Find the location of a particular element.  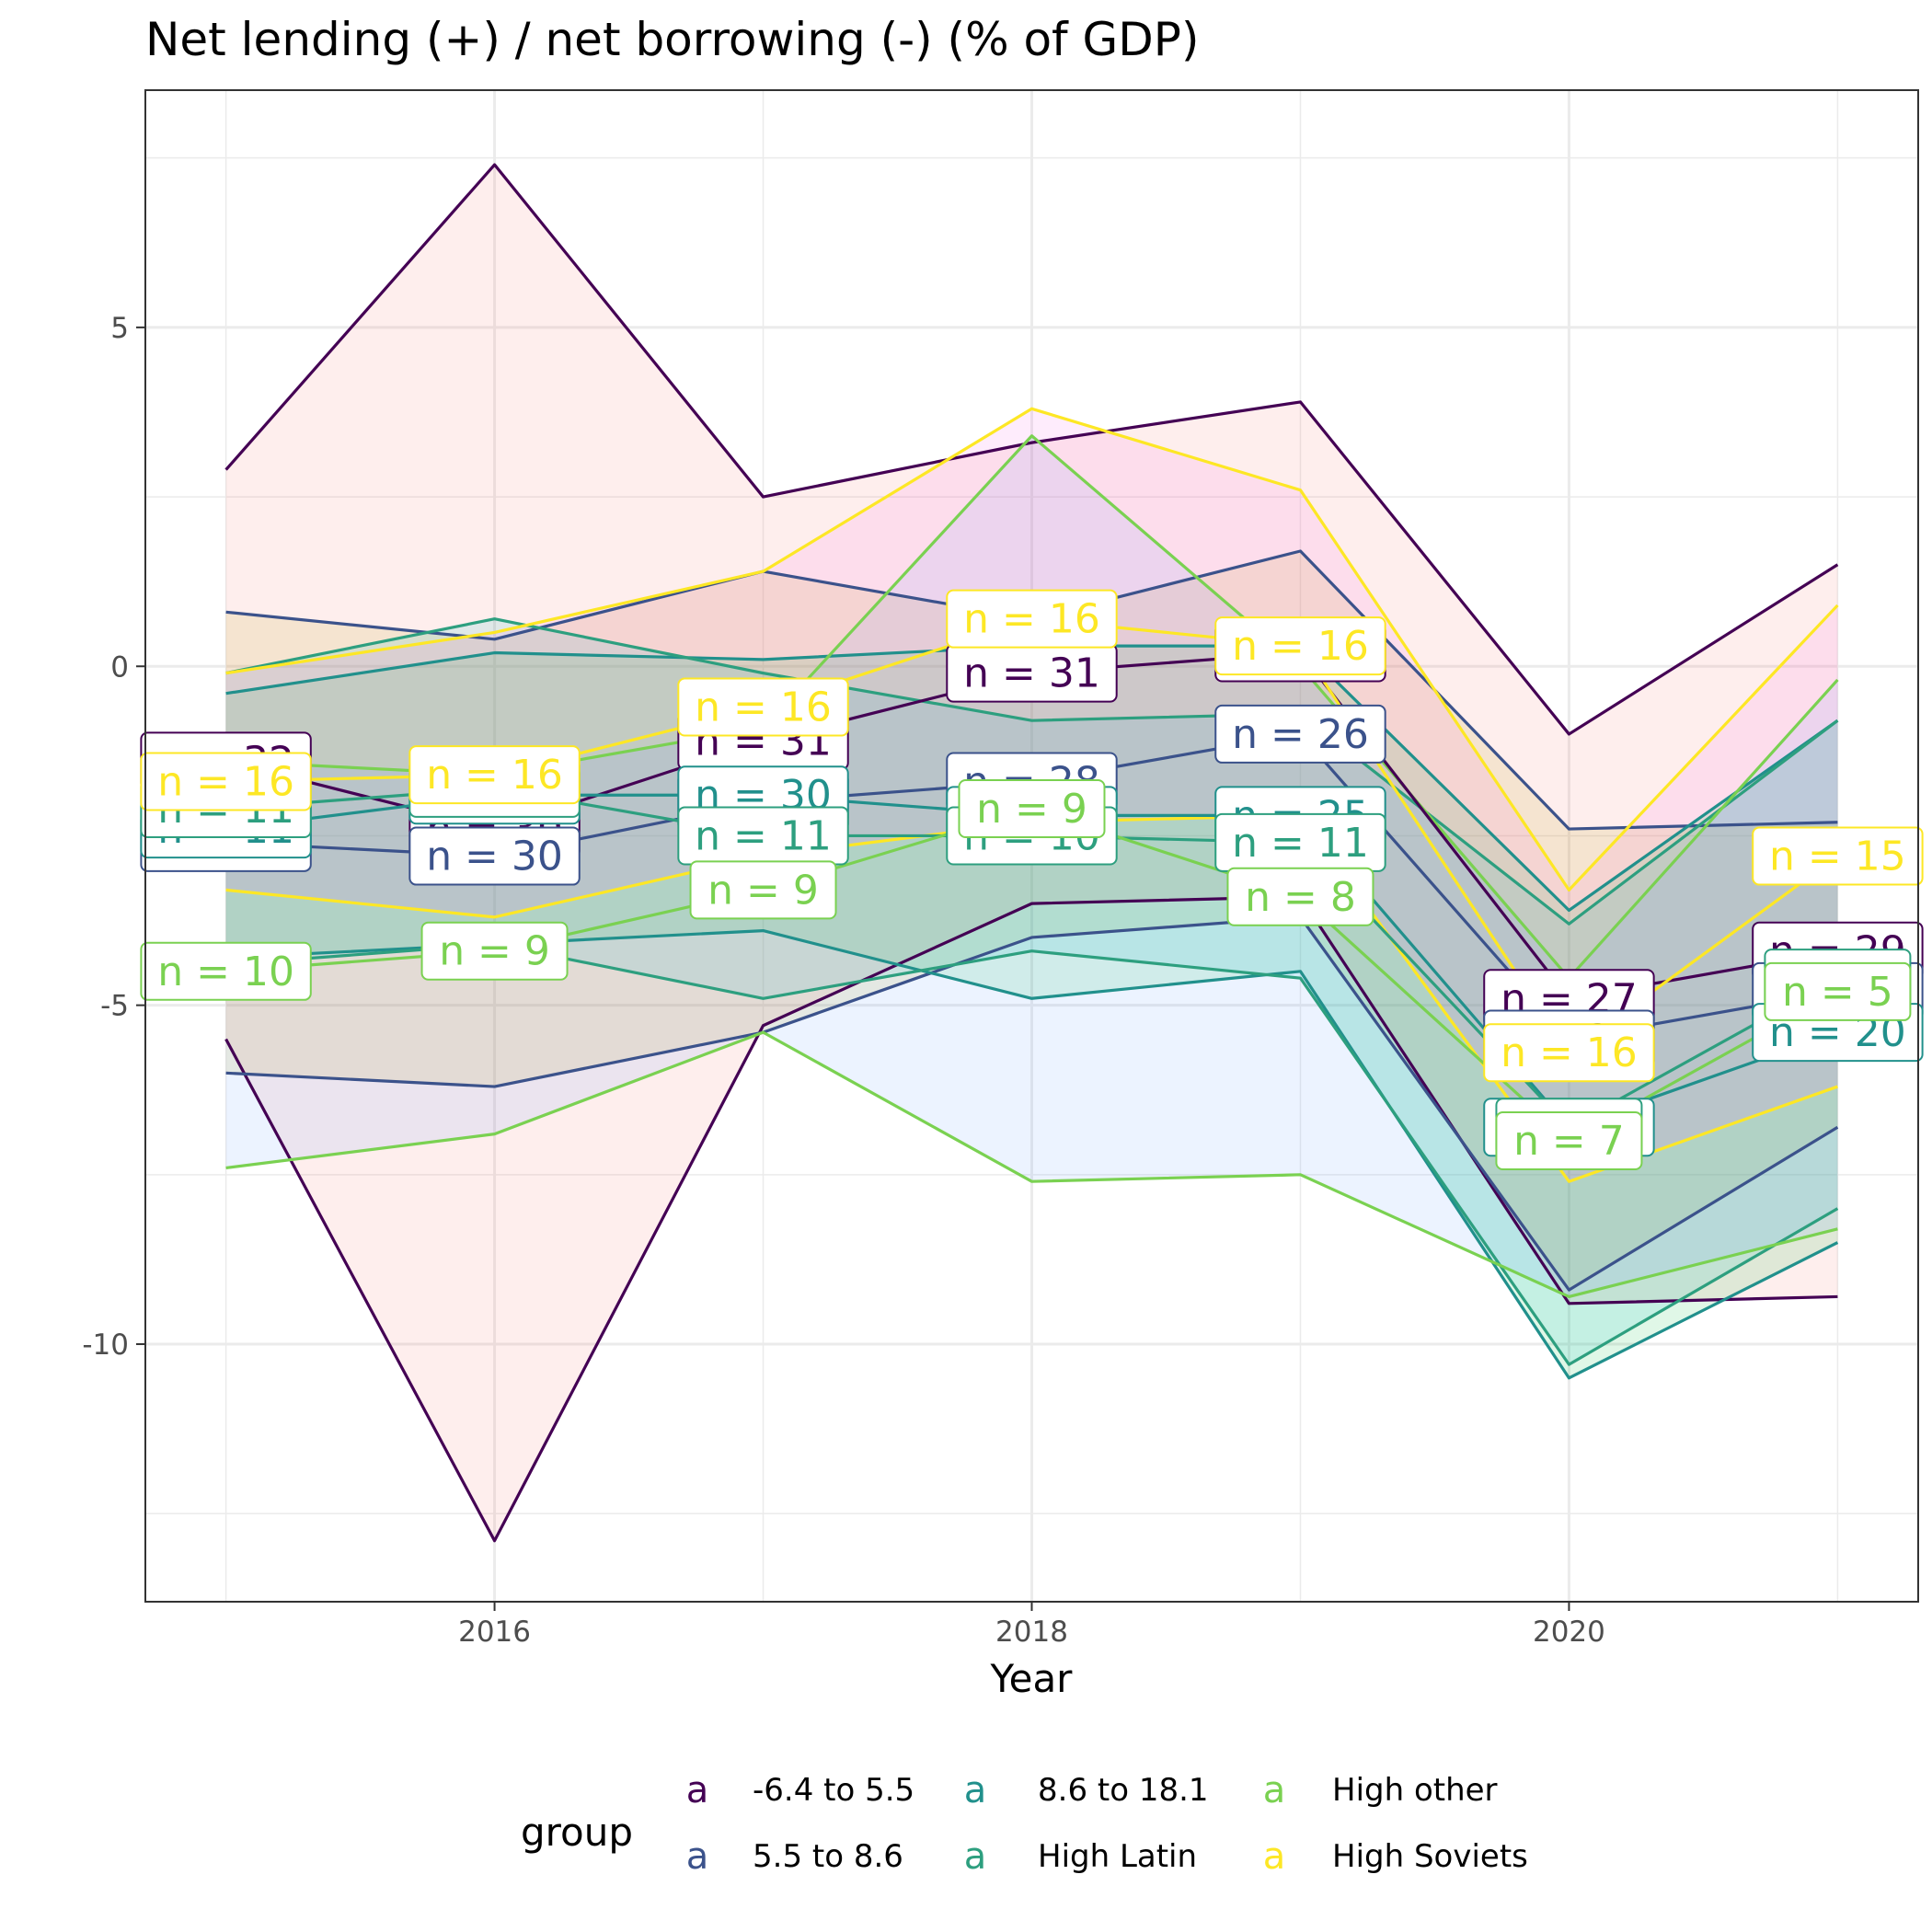

legend-label: High Latin is located at coordinates (1117, 1856).